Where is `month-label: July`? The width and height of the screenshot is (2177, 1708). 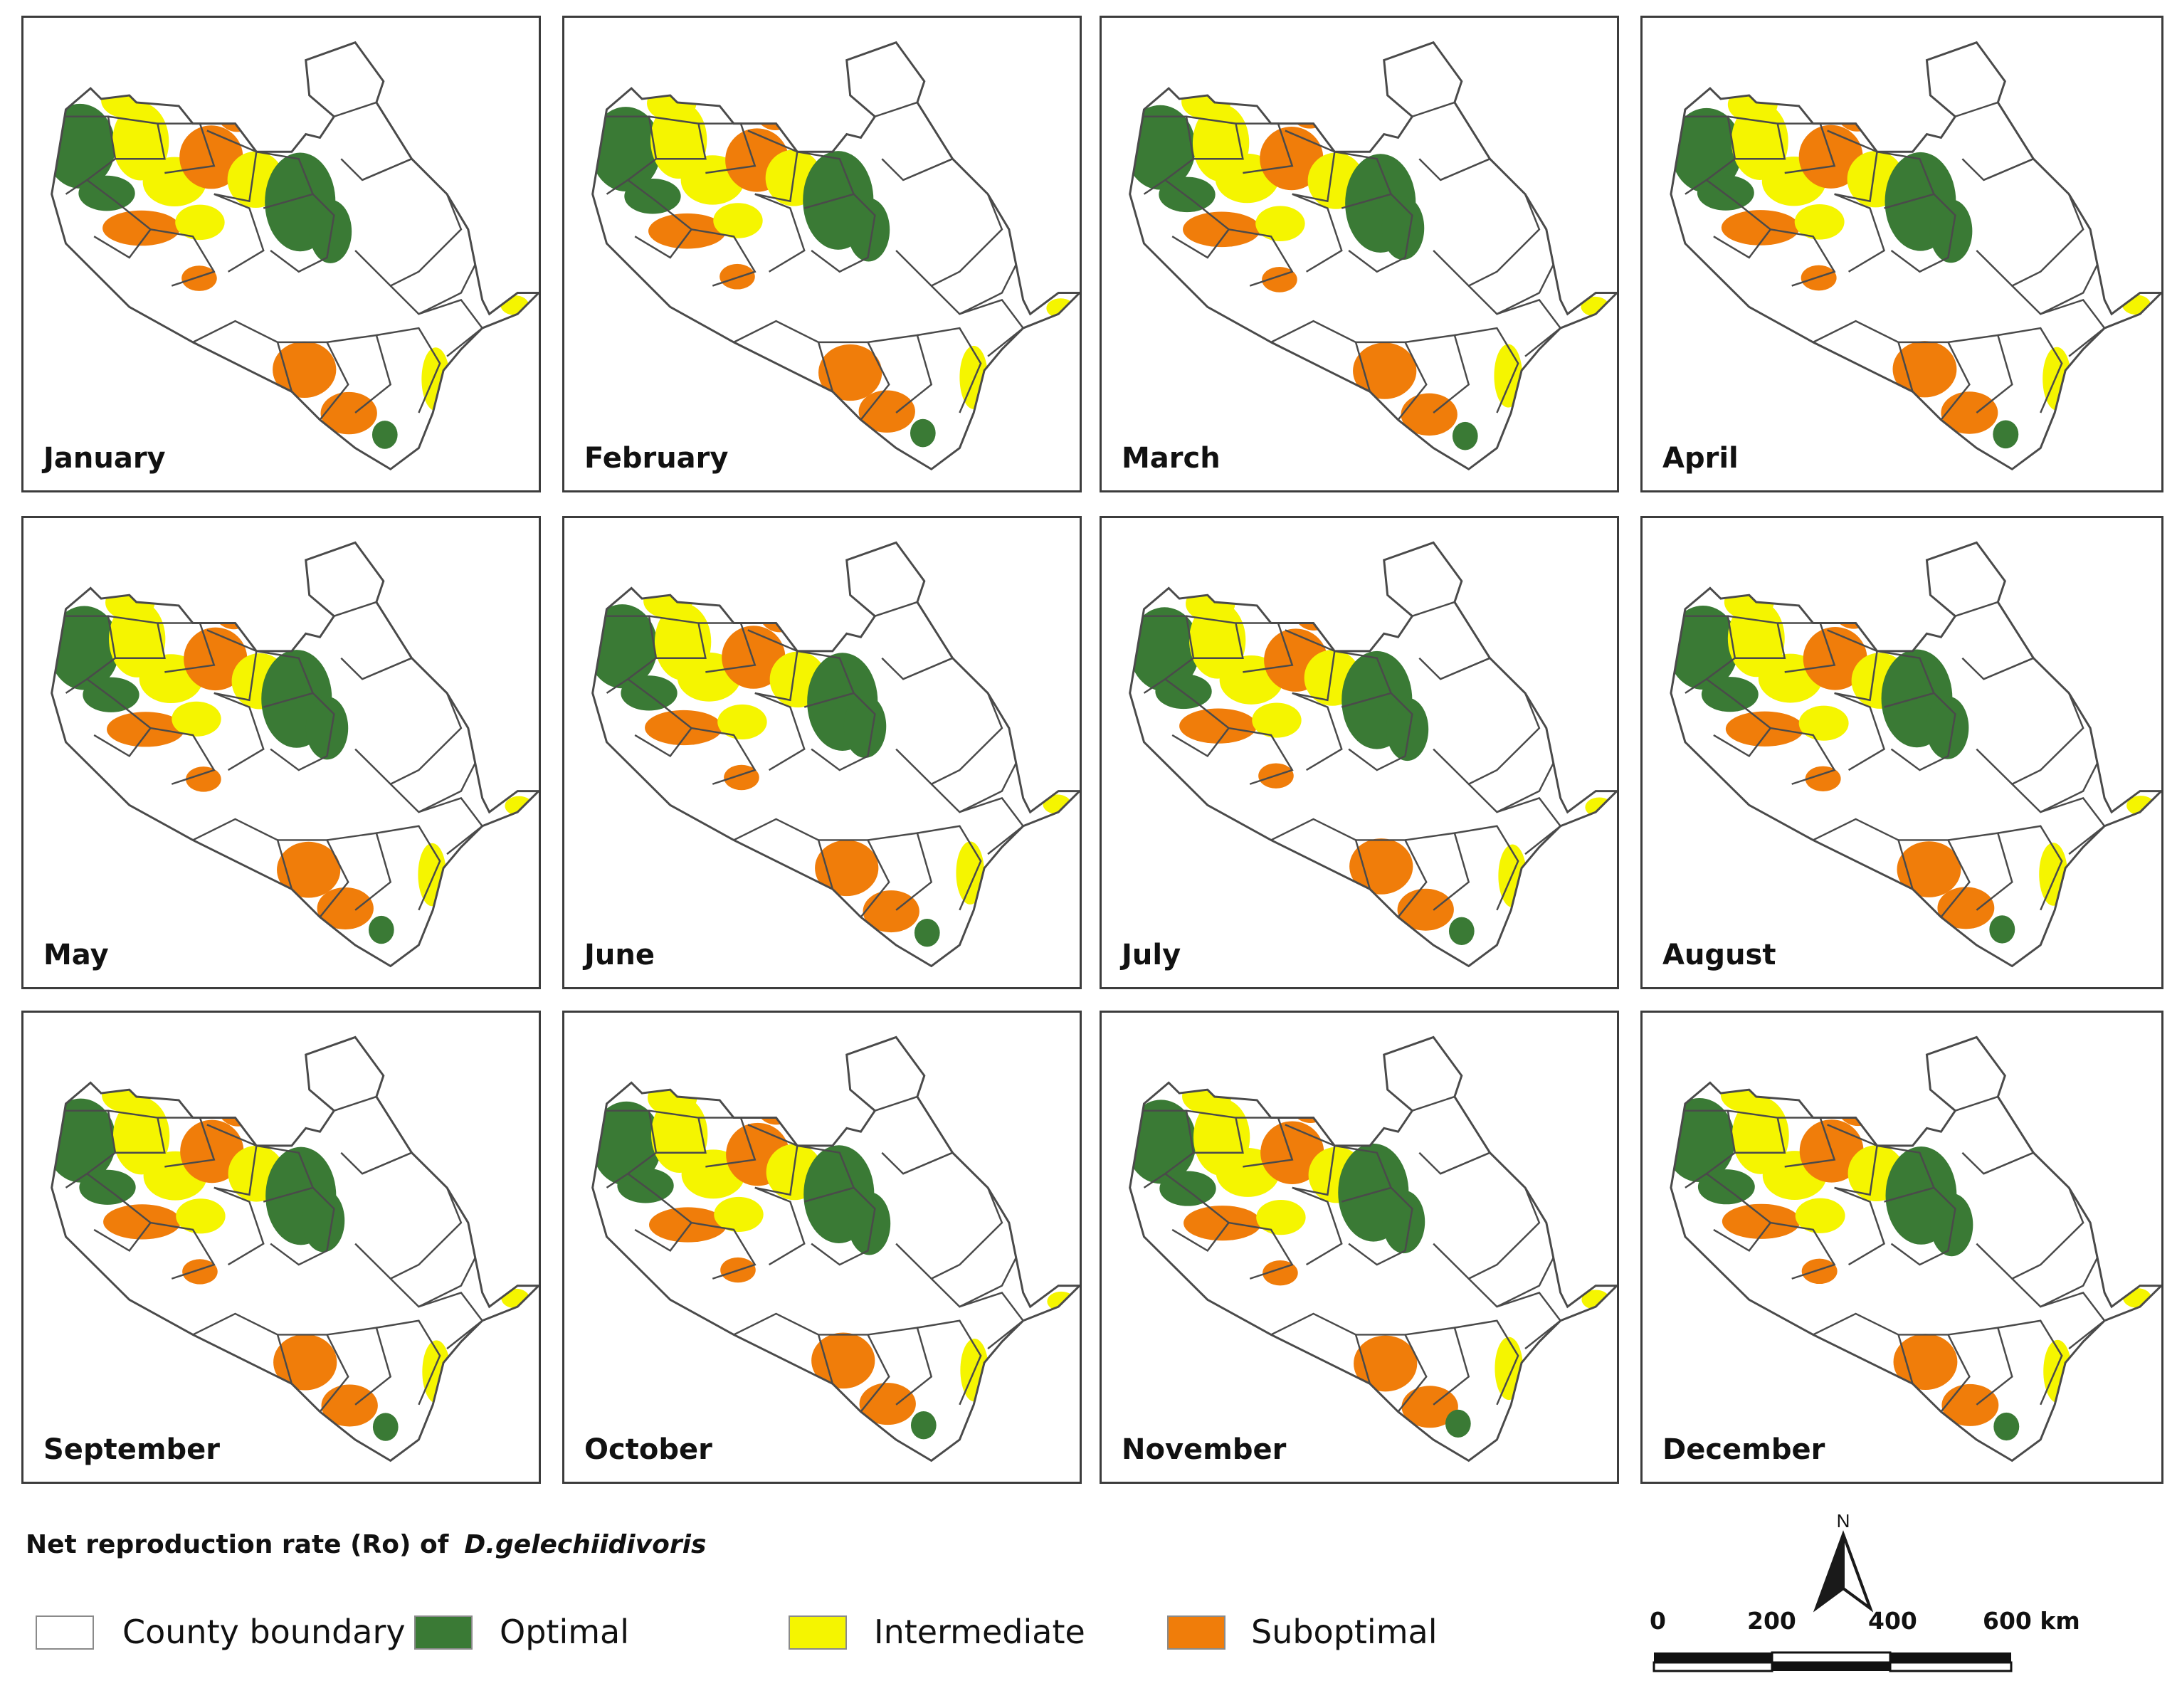
month-label: July is located at coordinates (1151, 955).